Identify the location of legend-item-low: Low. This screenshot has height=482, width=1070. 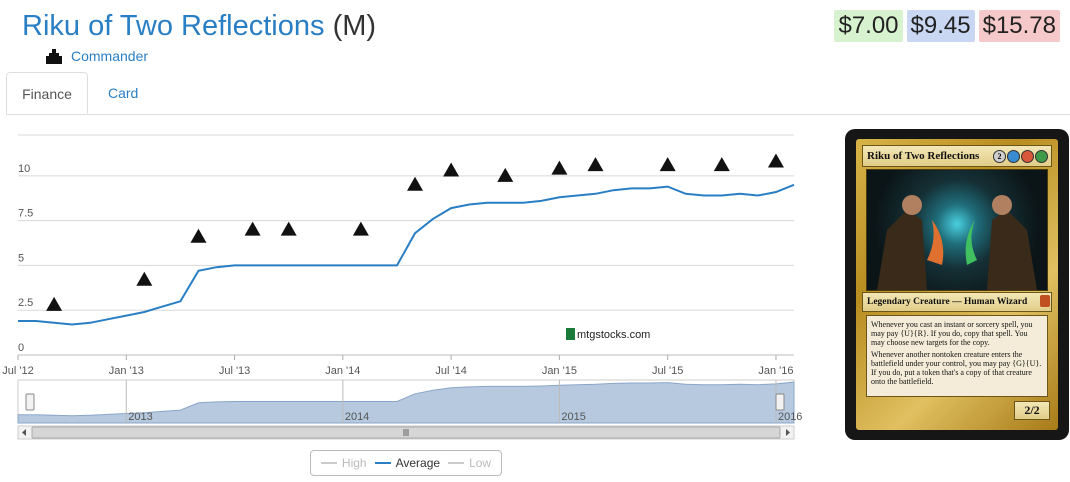
(469, 463).